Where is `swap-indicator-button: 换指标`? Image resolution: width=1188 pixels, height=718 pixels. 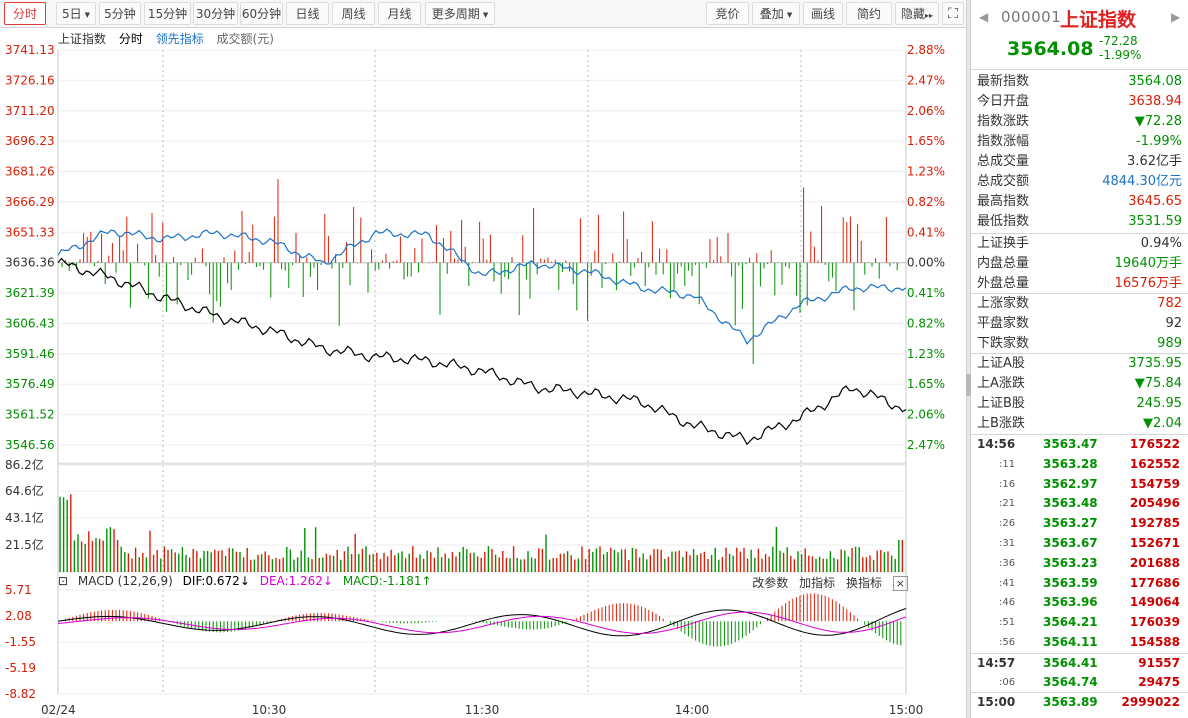
swap-indicator-button: 换指标 is located at coordinates (863, 583).